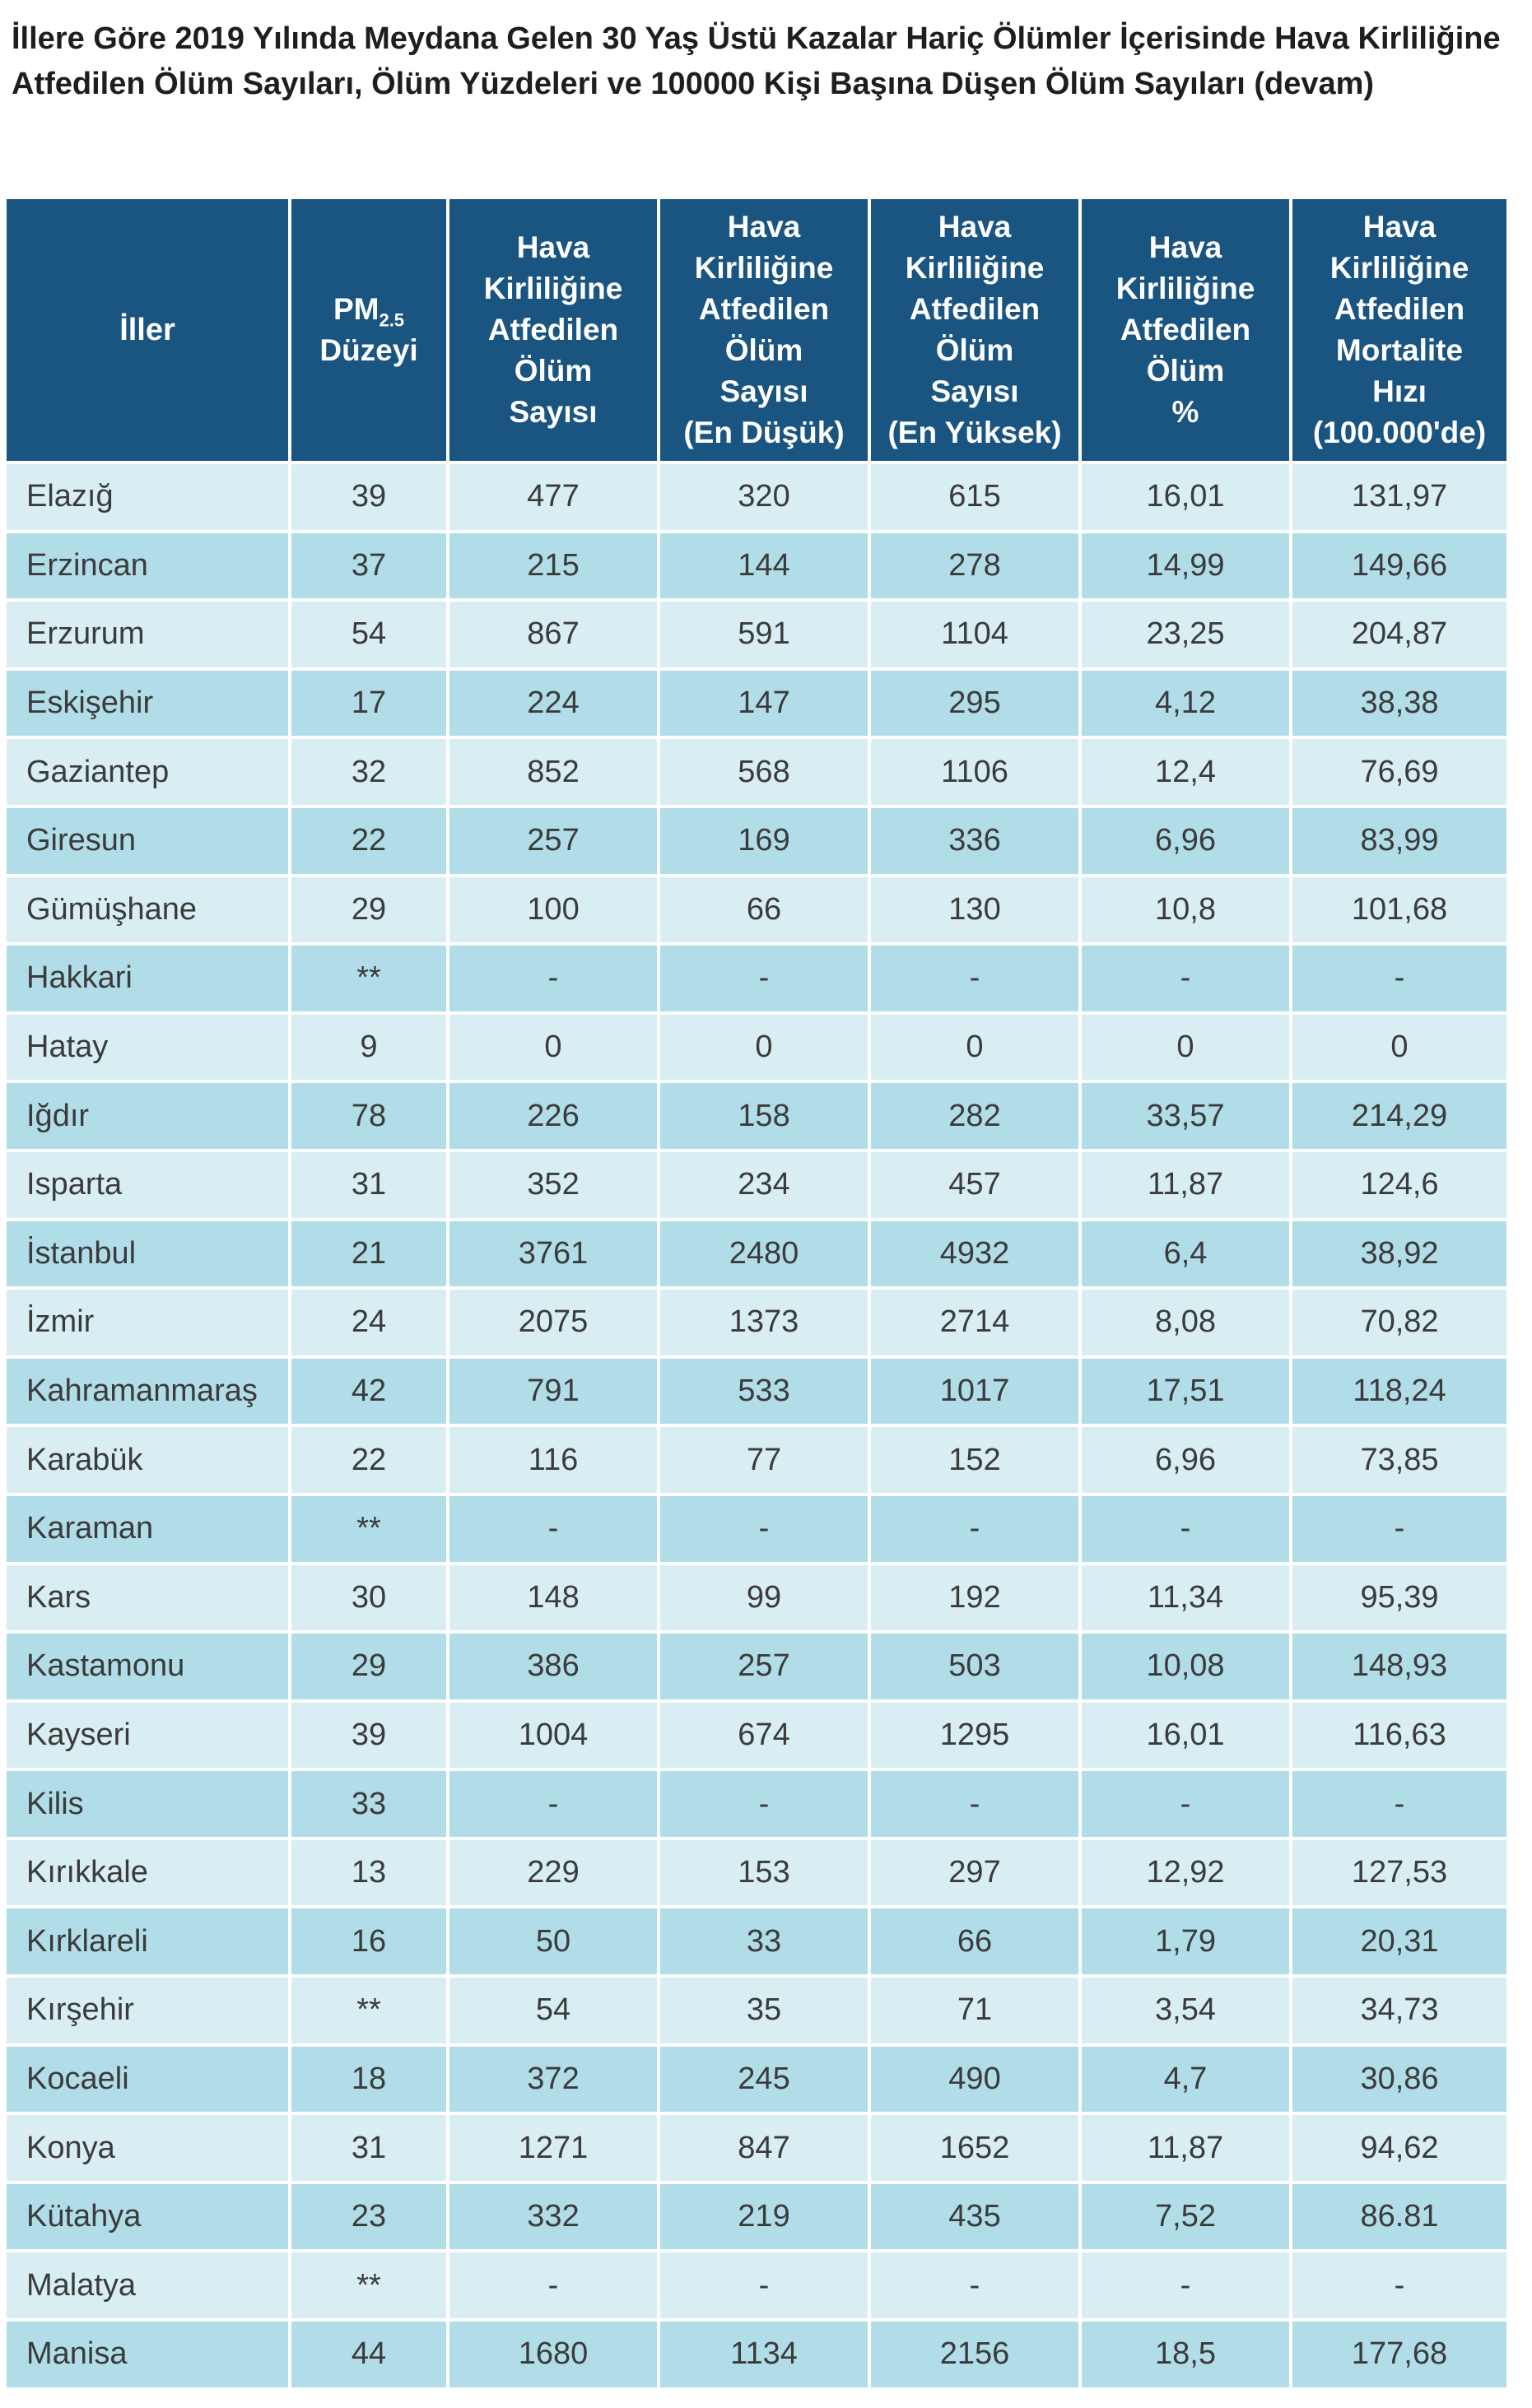 This screenshot has height=2408, width=1532. I want to click on cell-death-percent: 4,12, so click(1186, 702).